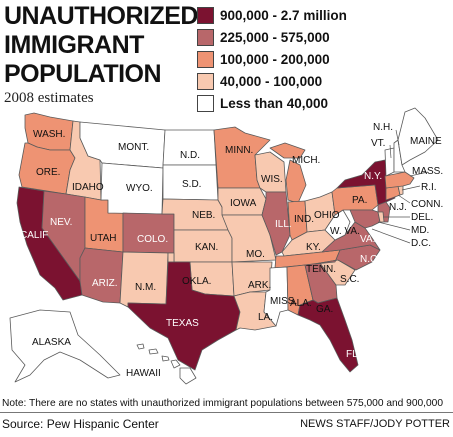 The height and width of the screenshot is (437, 453). I want to click on map-title: UNAUTHORIZED IMMIGRANT POPULATION, so click(101, 45).